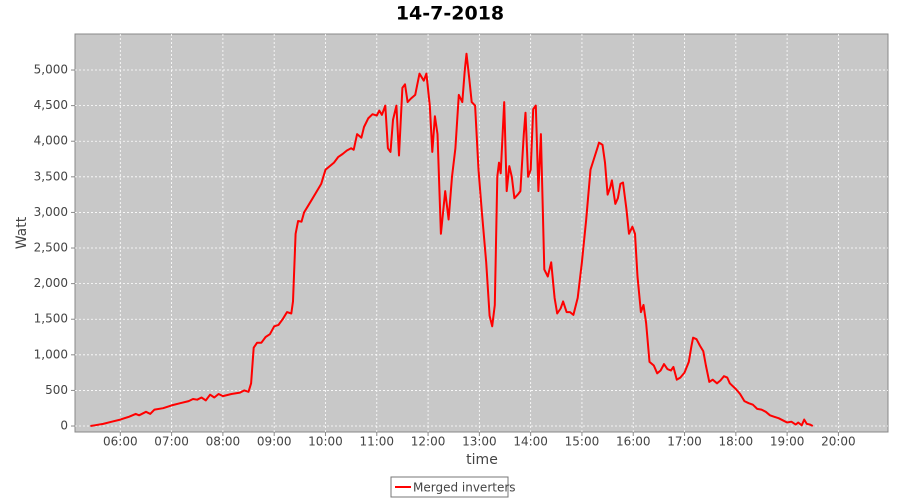  What do you see at coordinates (325, 442) in the screenshot?
I see `x-tick-label: 10:00` at bounding box center [325, 442].